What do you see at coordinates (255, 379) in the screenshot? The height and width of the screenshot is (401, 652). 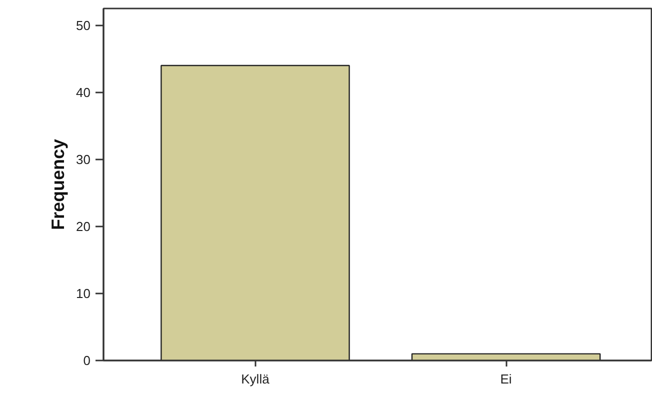 I see `x-tick-label: Kyllä` at bounding box center [255, 379].